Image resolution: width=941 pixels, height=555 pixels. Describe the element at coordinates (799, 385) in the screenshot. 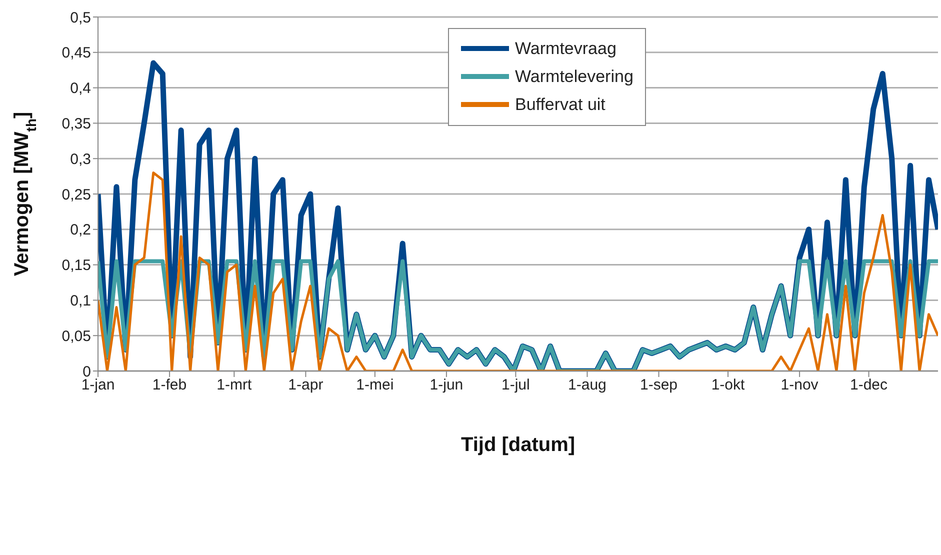

I see `x-tick-label: 1-nov` at that location.